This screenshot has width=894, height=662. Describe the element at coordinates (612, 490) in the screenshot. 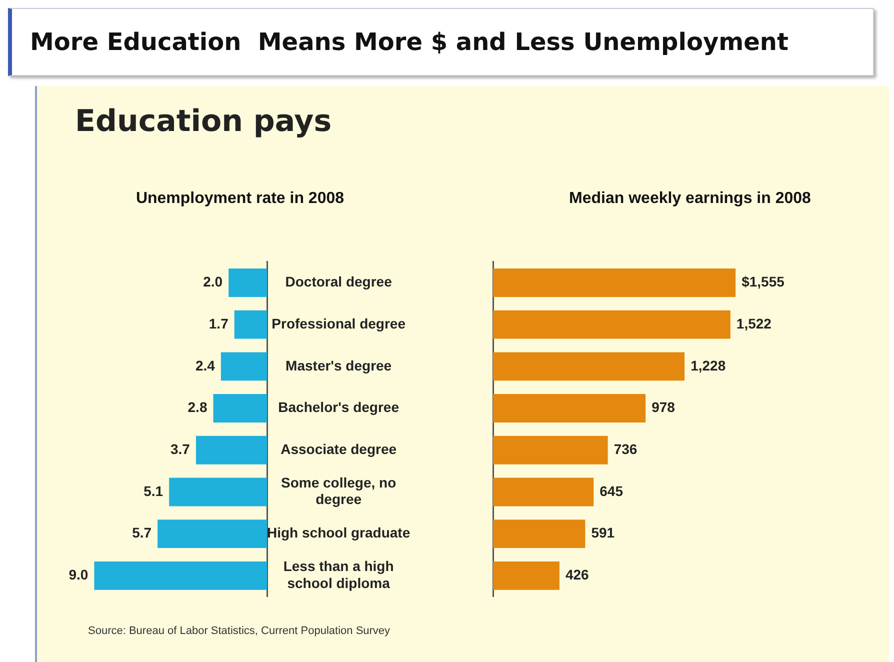

I see `data-label: 645` at that location.